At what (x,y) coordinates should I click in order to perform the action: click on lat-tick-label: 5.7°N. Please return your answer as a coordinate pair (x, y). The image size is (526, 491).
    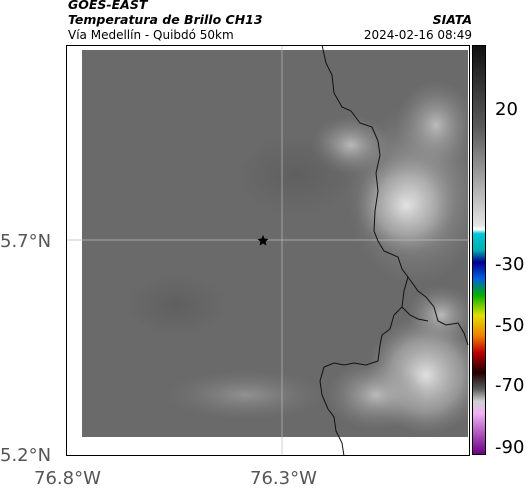
    Looking at the image, I should click on (26, 241).